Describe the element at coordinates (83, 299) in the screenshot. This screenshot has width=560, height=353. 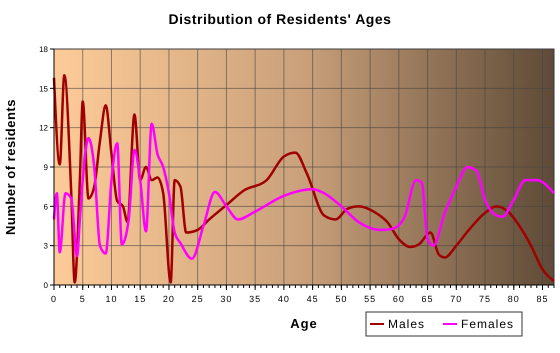
I see `x-tick-label: 5` at that location.